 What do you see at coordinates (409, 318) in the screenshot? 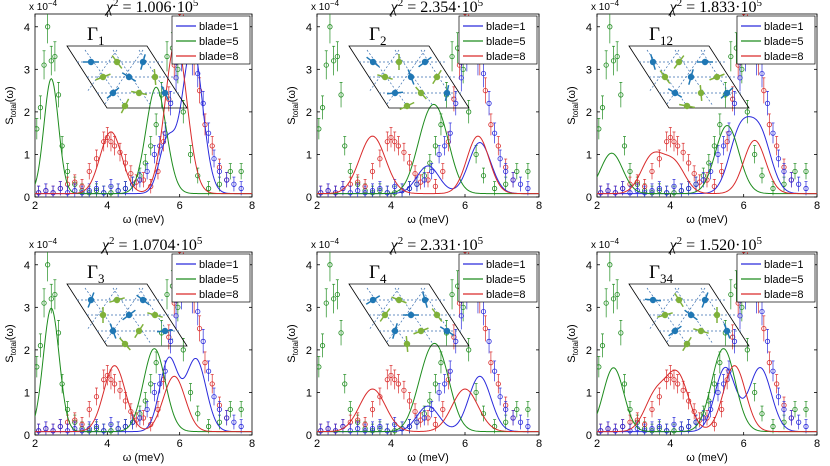
I see `lattice-inset` at bounding box center [409, 318].